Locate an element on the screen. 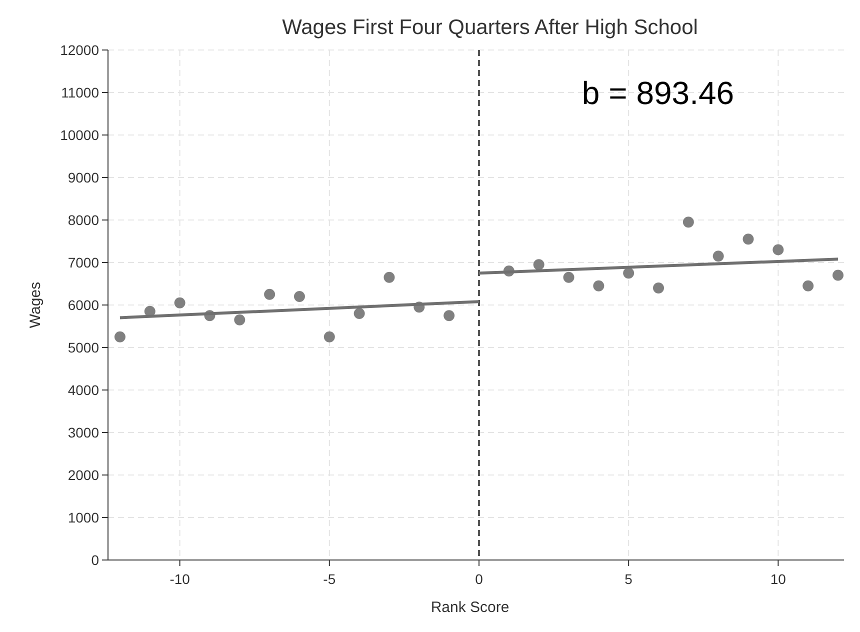 This screenshot has height=632, width=860. y-tick-label: 6000 is located at coordinates (84, 305).